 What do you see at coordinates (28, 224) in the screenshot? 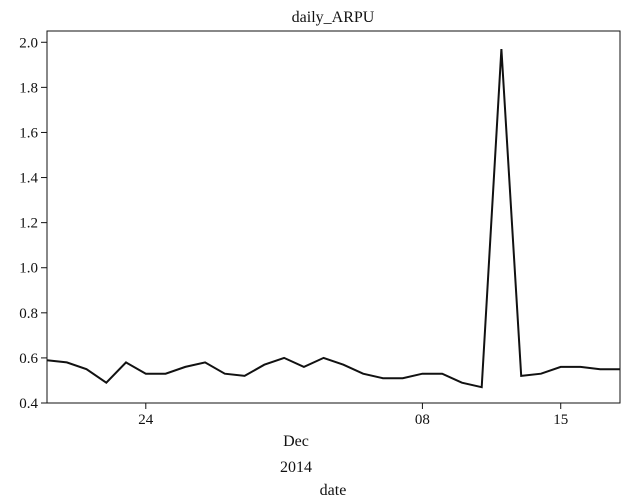
I see `y-tick-label: 1.2` at bounding box center [28, 224].